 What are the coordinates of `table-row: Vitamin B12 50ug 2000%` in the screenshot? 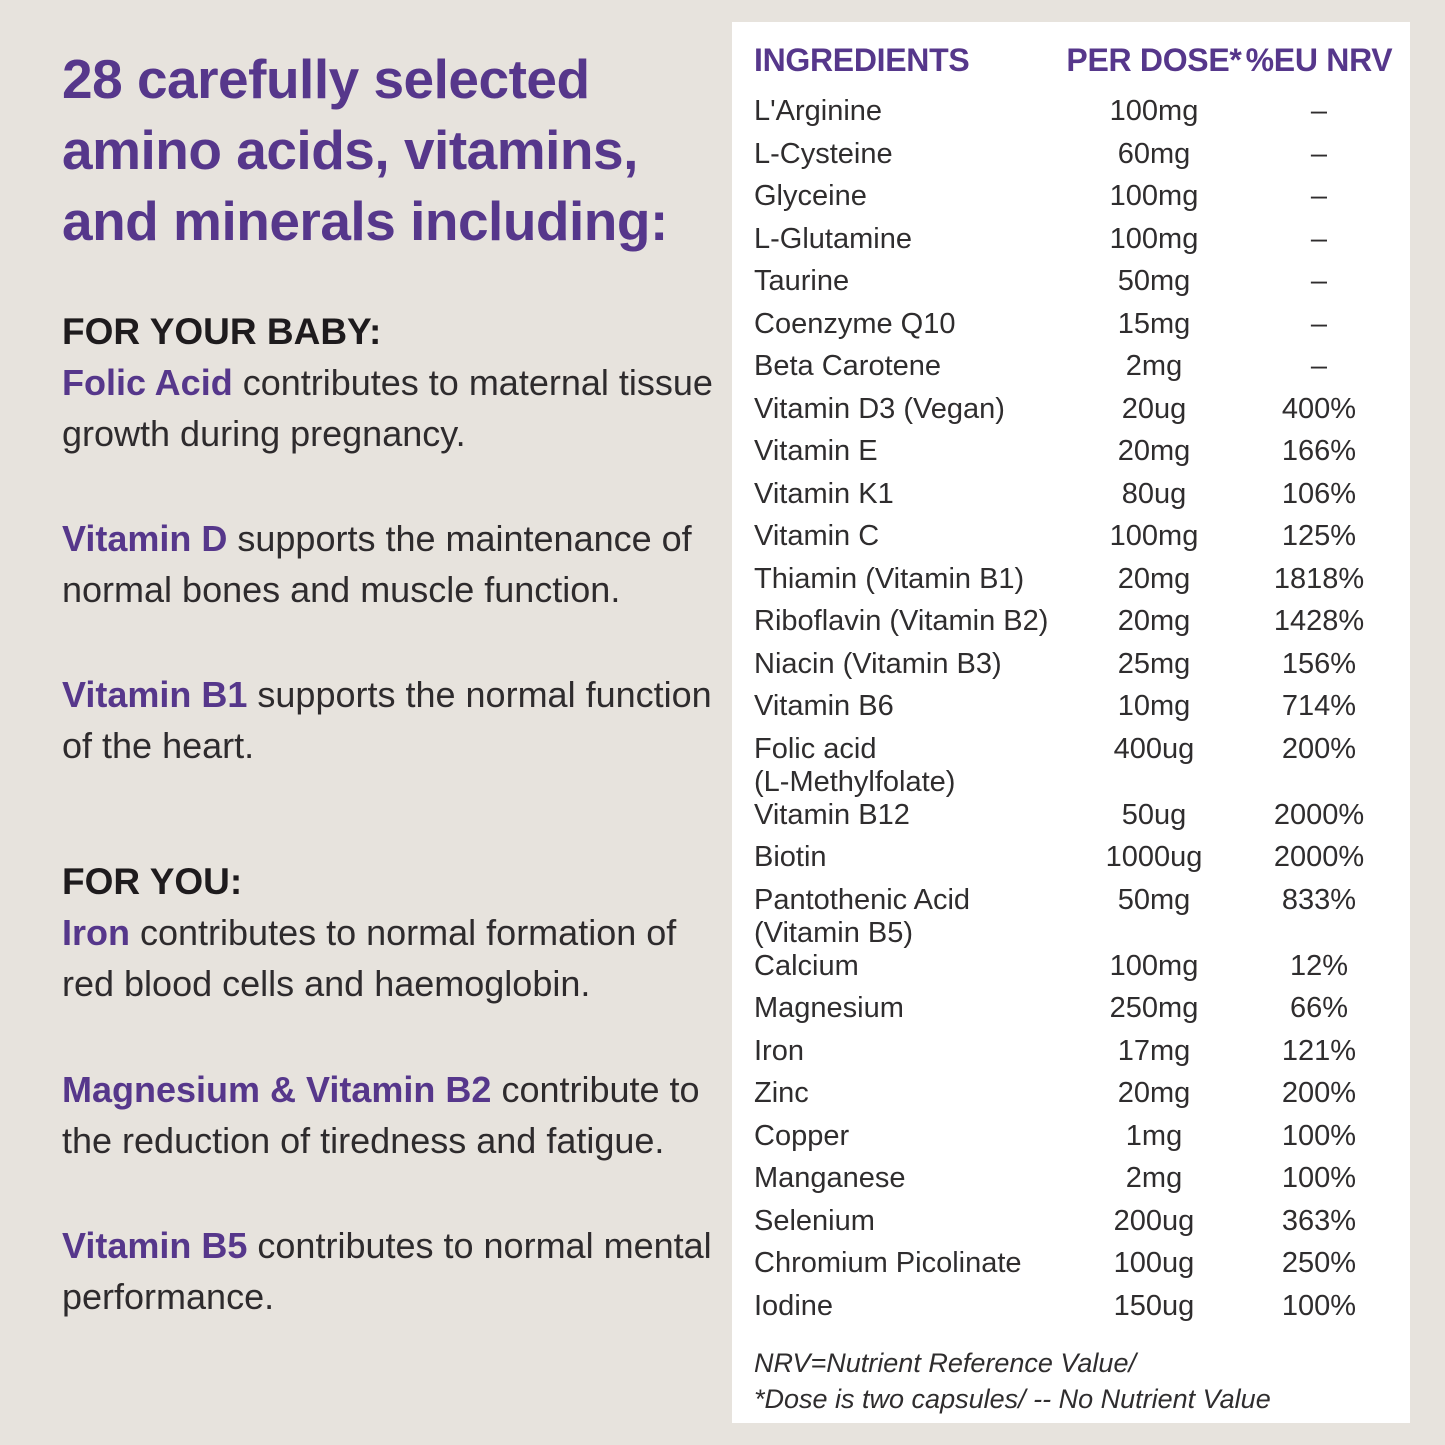 It's located at (1074, 820).